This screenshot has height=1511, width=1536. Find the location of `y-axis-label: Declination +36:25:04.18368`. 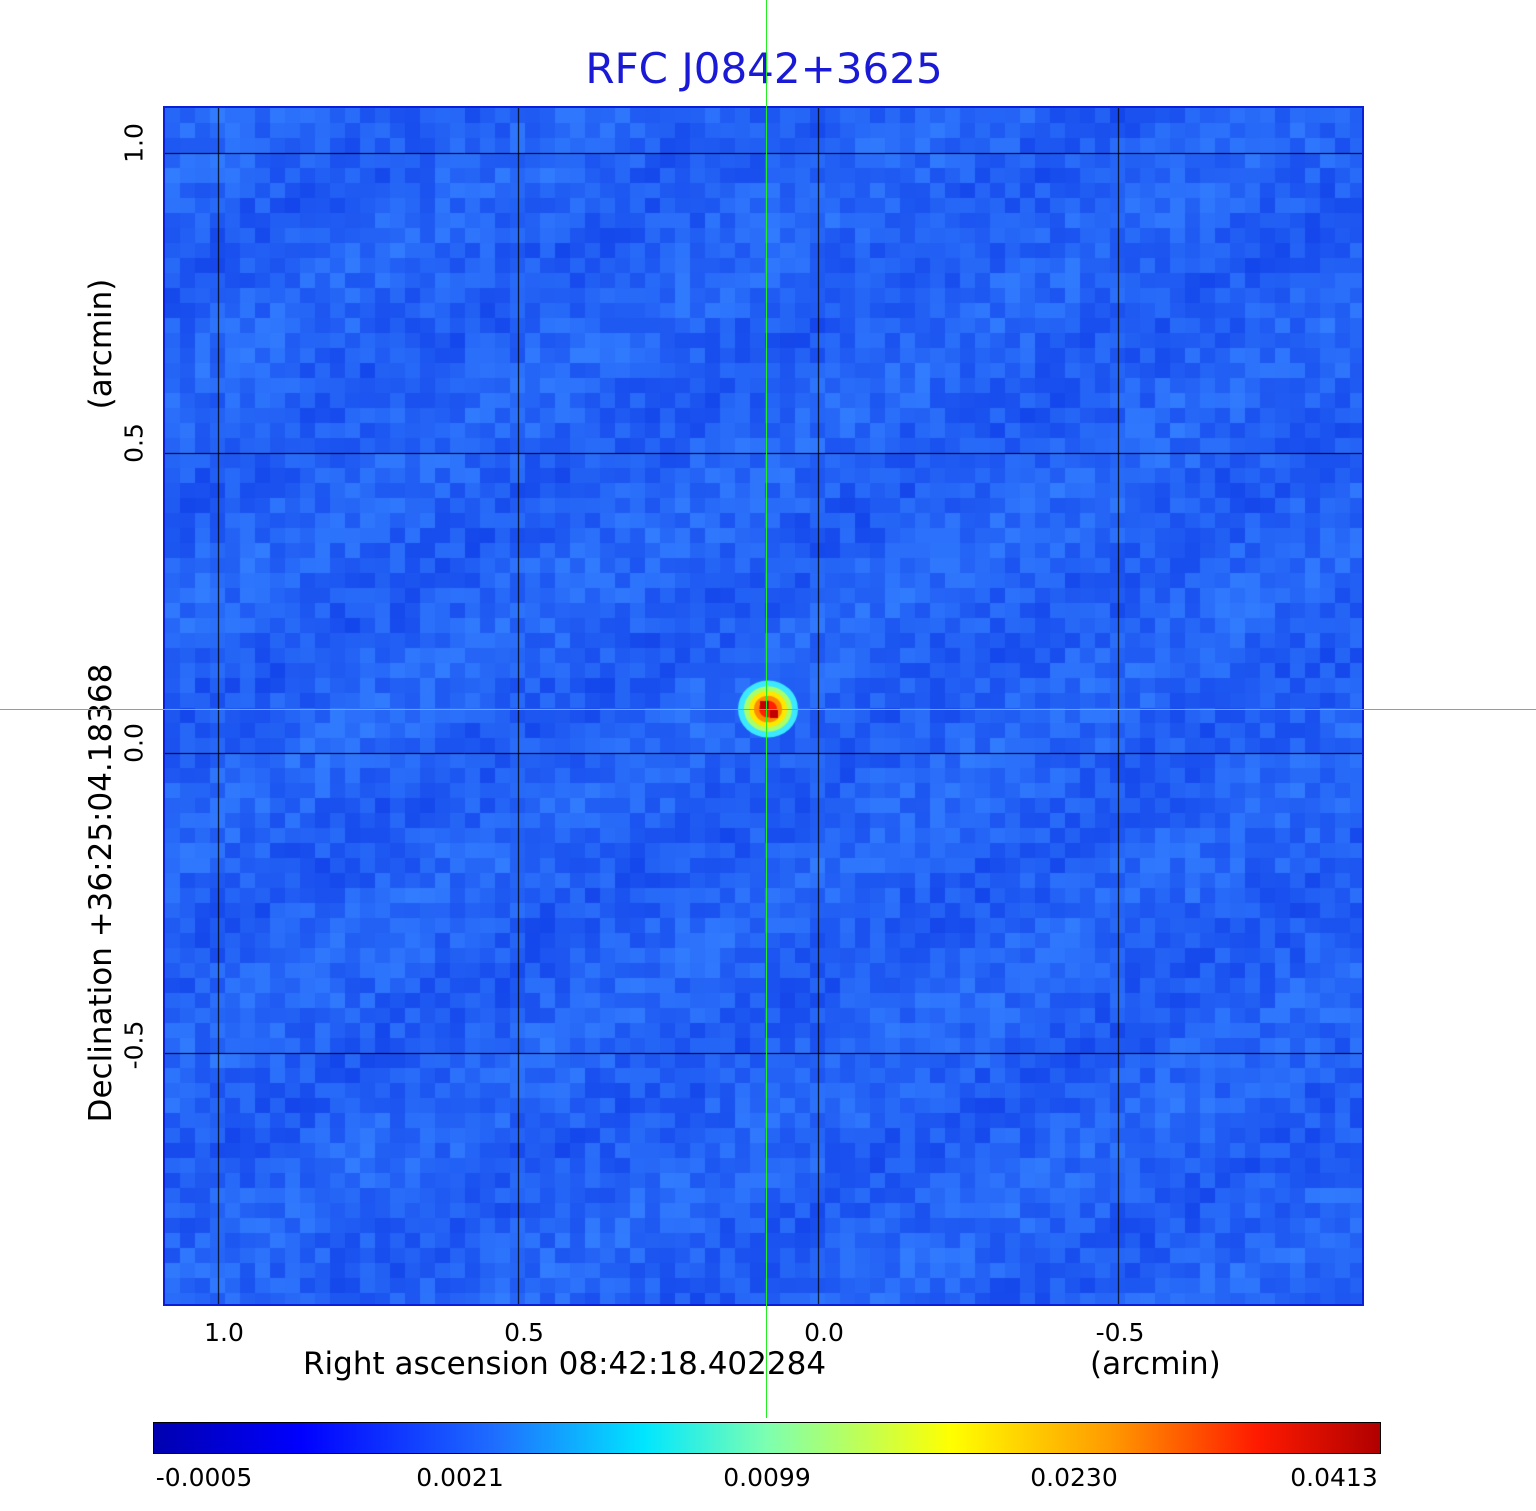

y-axis-label: Declination +36:25:04.18368 is located at coordinates (101, 893).